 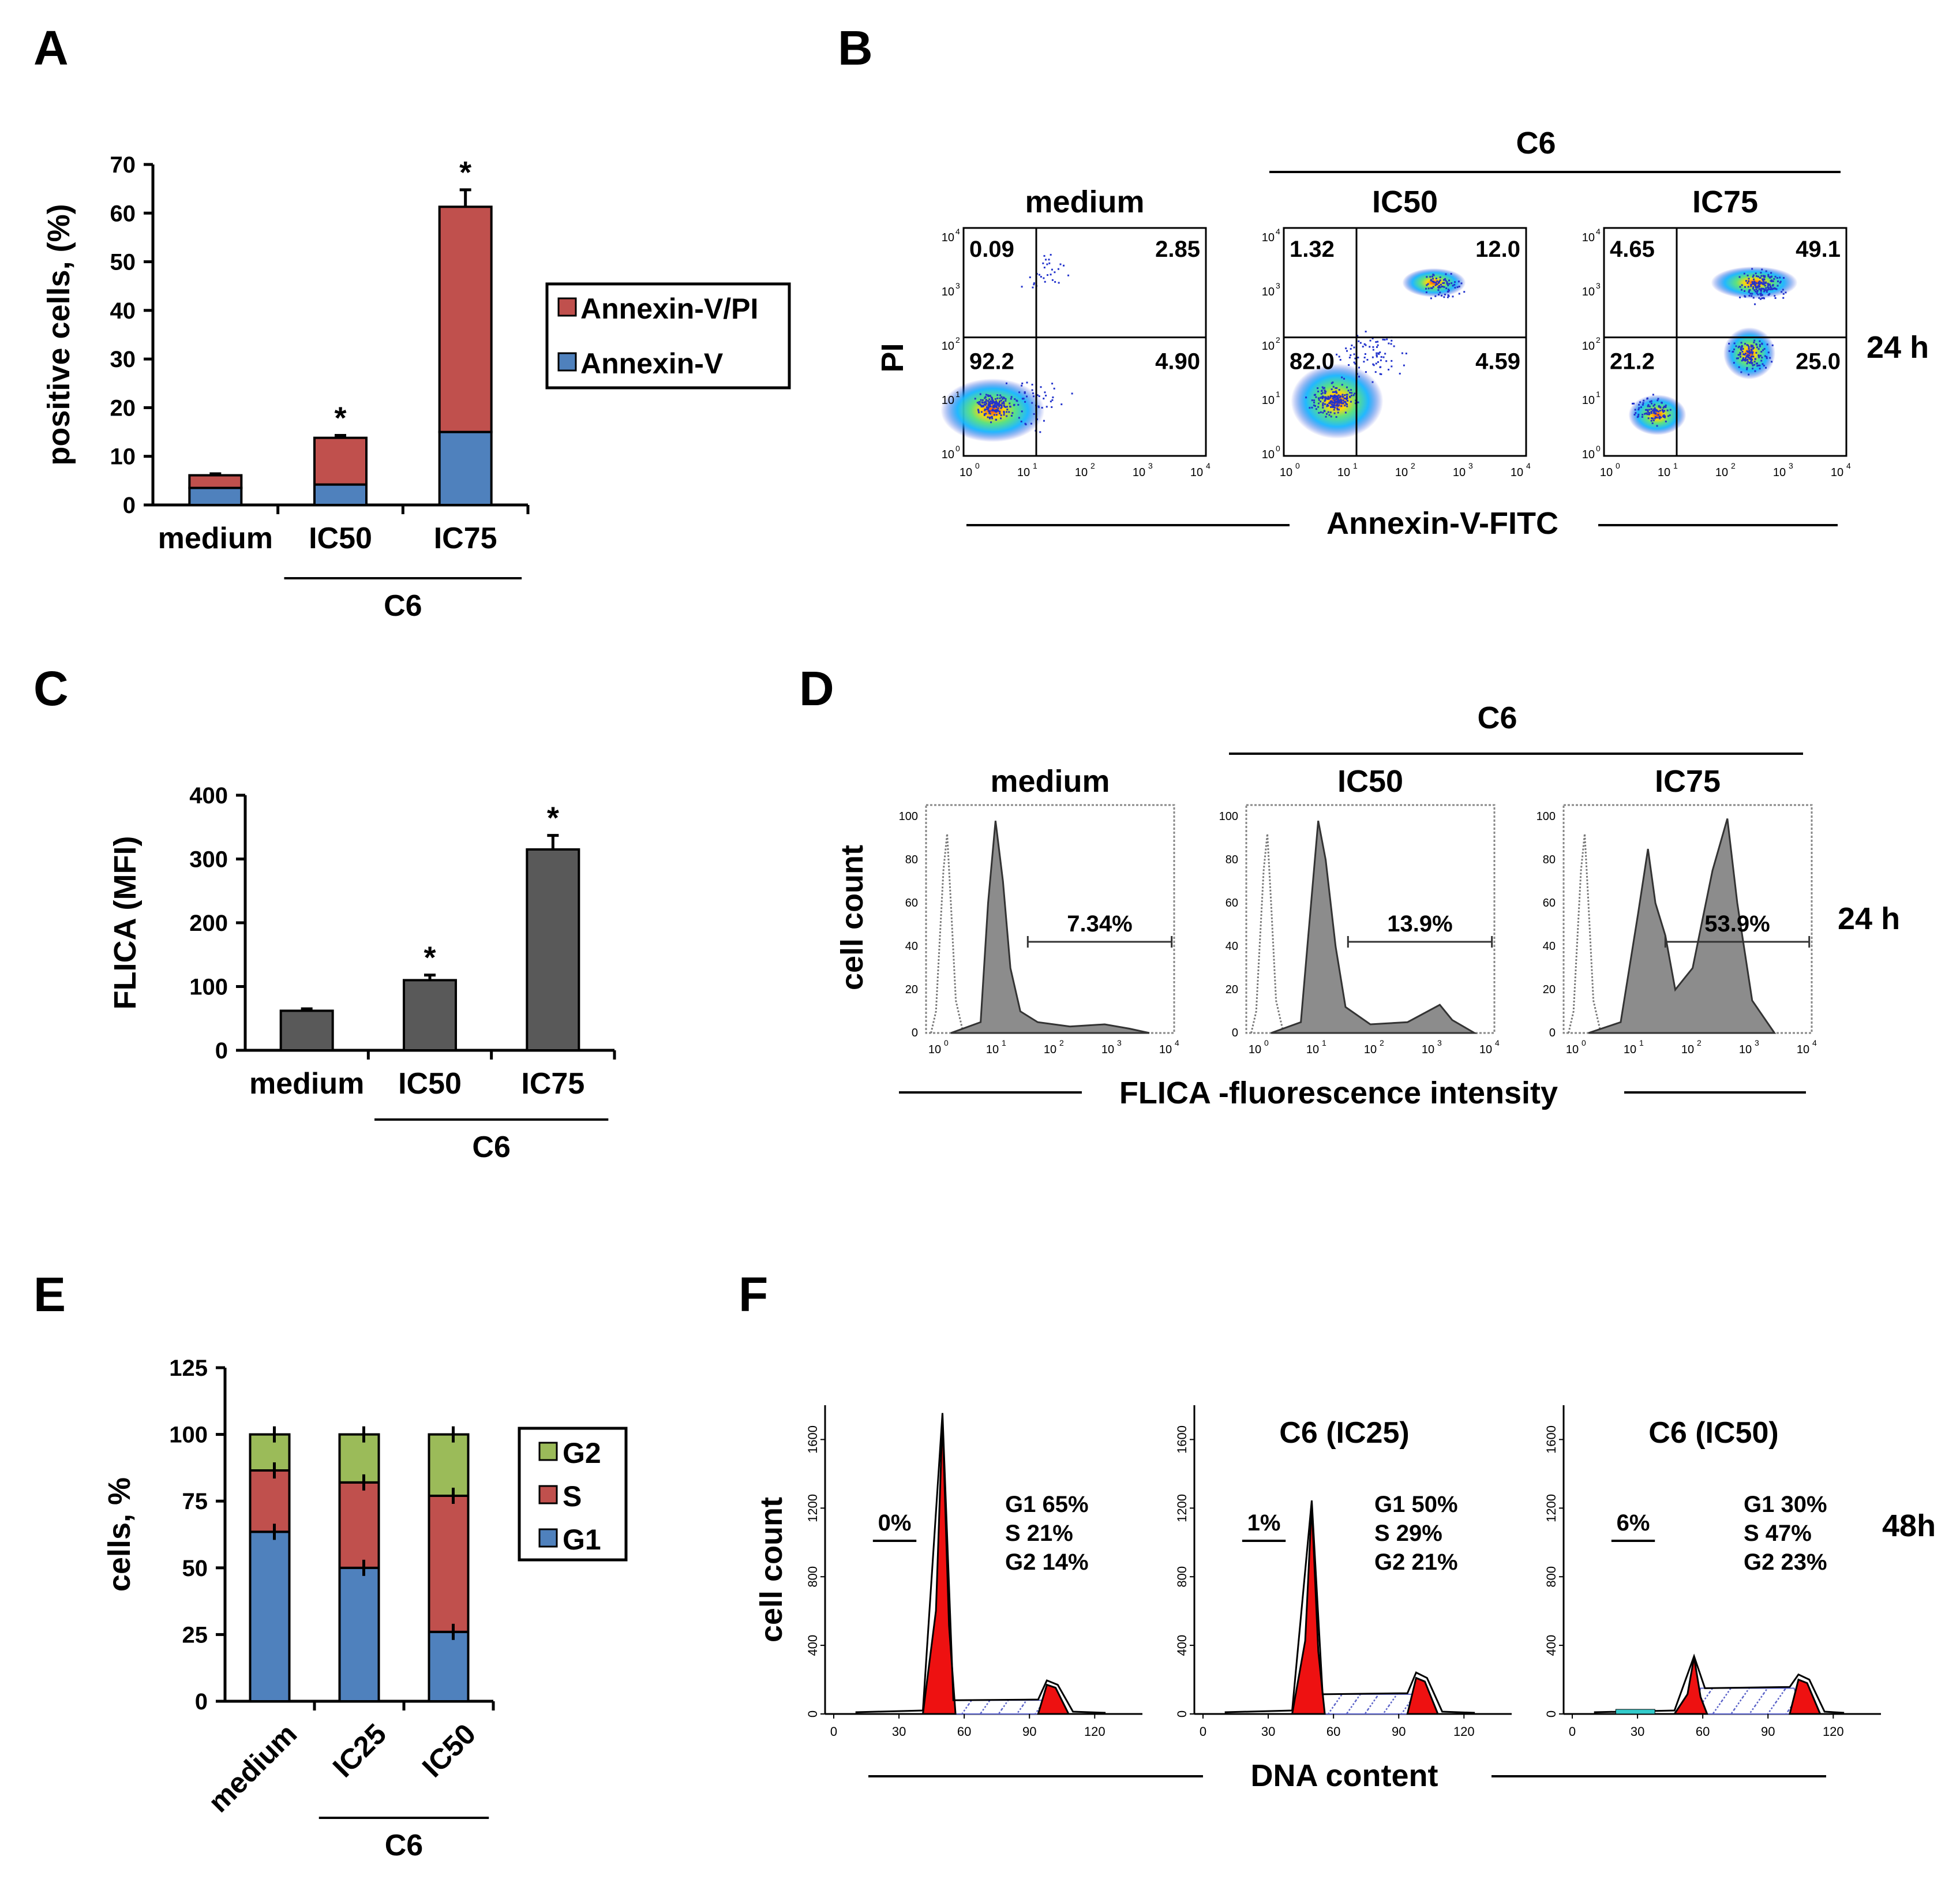 I want to click on histogram-outline, so click(x=980, y=1563).